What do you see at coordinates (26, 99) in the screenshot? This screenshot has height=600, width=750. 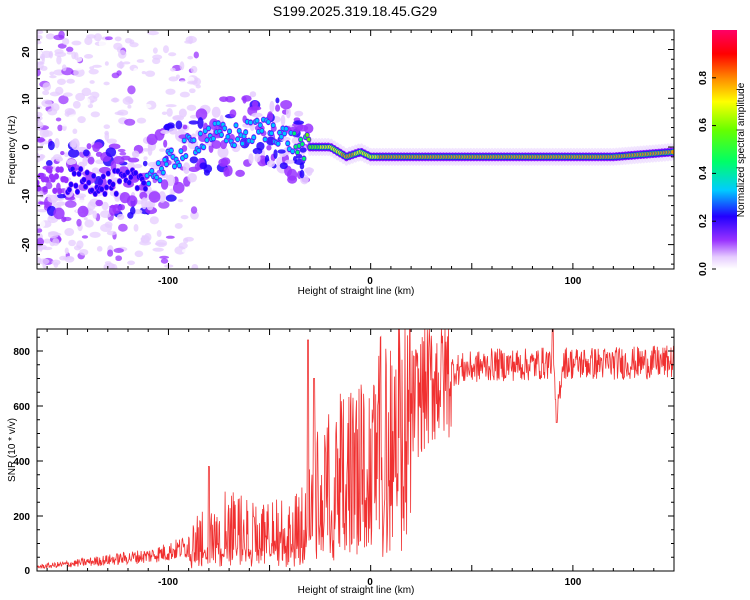 I see `spectrogram-ytick-label: 10` at bounding box center [26, 99].